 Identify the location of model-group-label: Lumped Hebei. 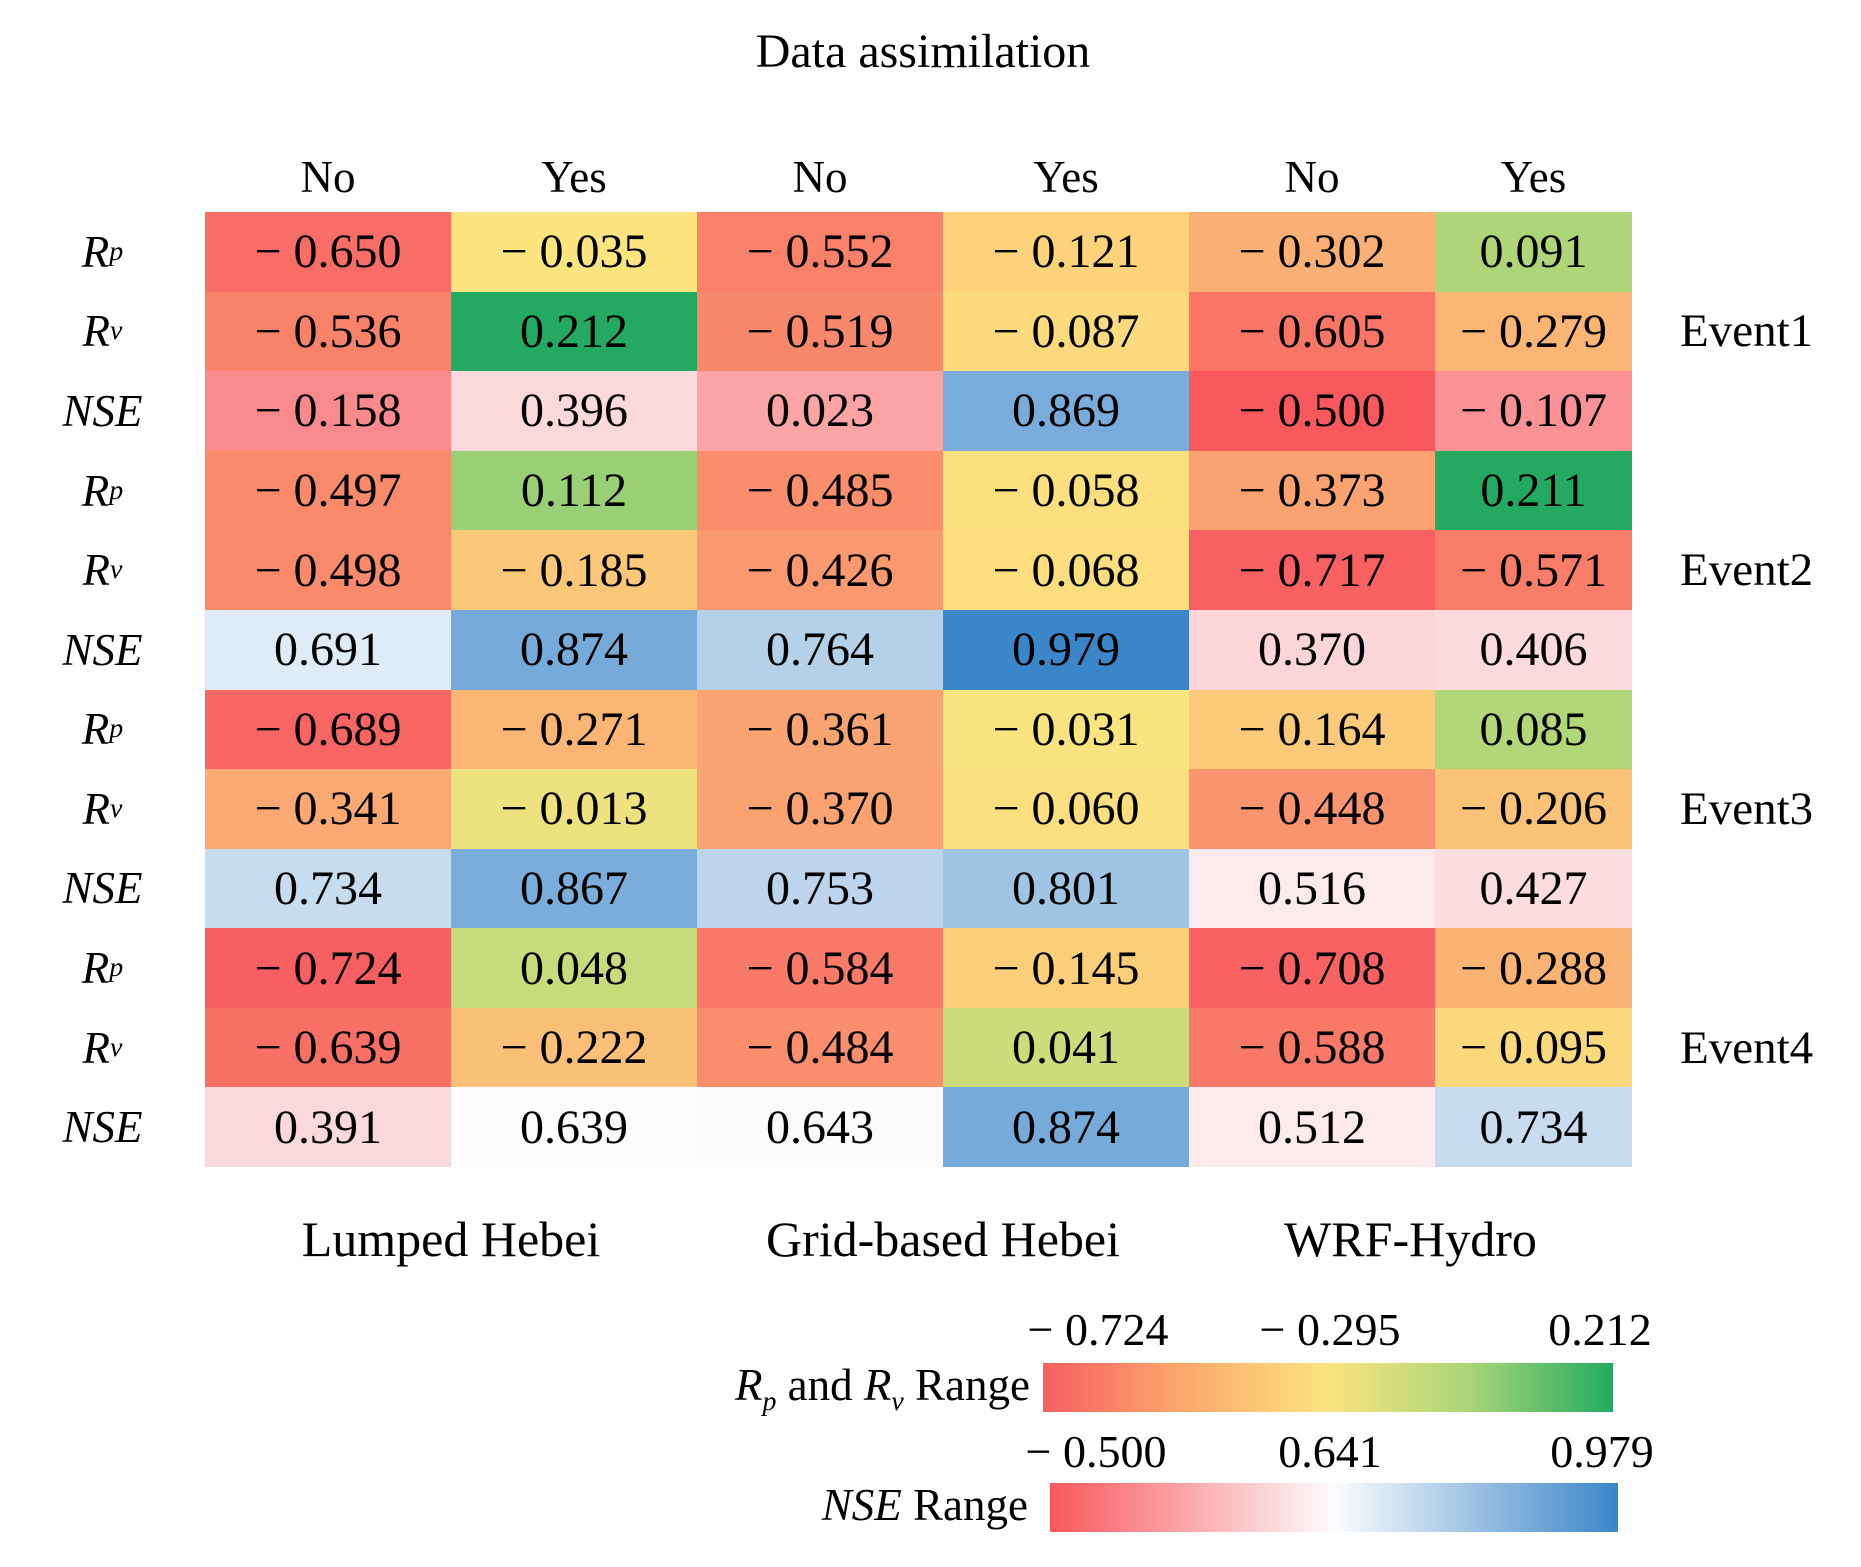
(451, 1239).